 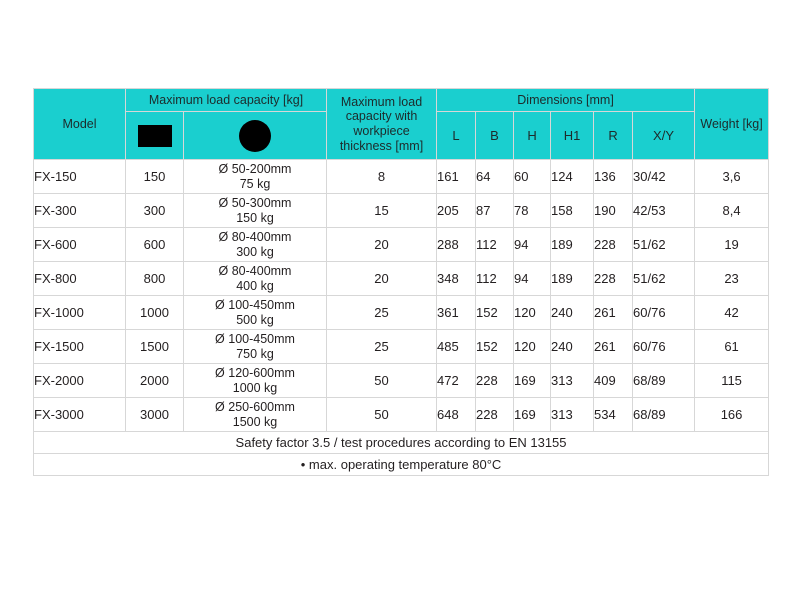 What do you see at coordinates (732, 278) in the screenshot?
I see `cell-weight: 23` at bounding box center [732, 278].